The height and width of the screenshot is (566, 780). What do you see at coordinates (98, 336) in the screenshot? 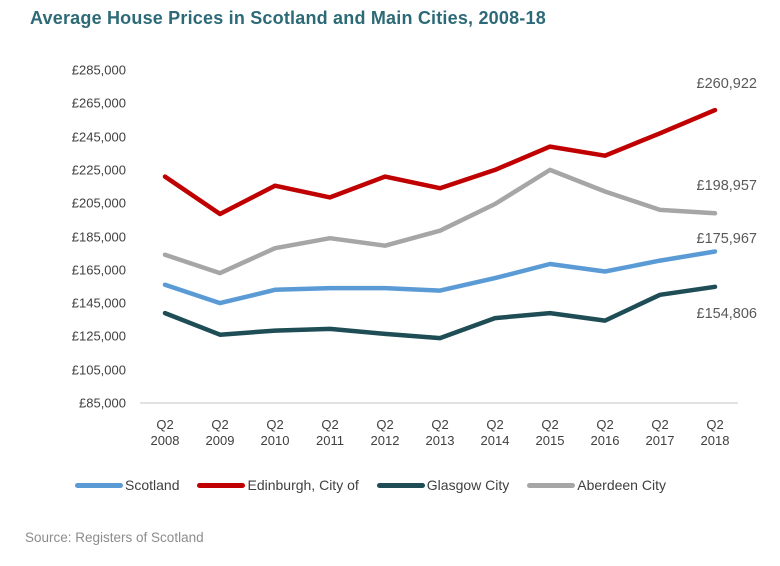
I see `y-axis-tick-label: £125,000` at bounding box center [98, 336].